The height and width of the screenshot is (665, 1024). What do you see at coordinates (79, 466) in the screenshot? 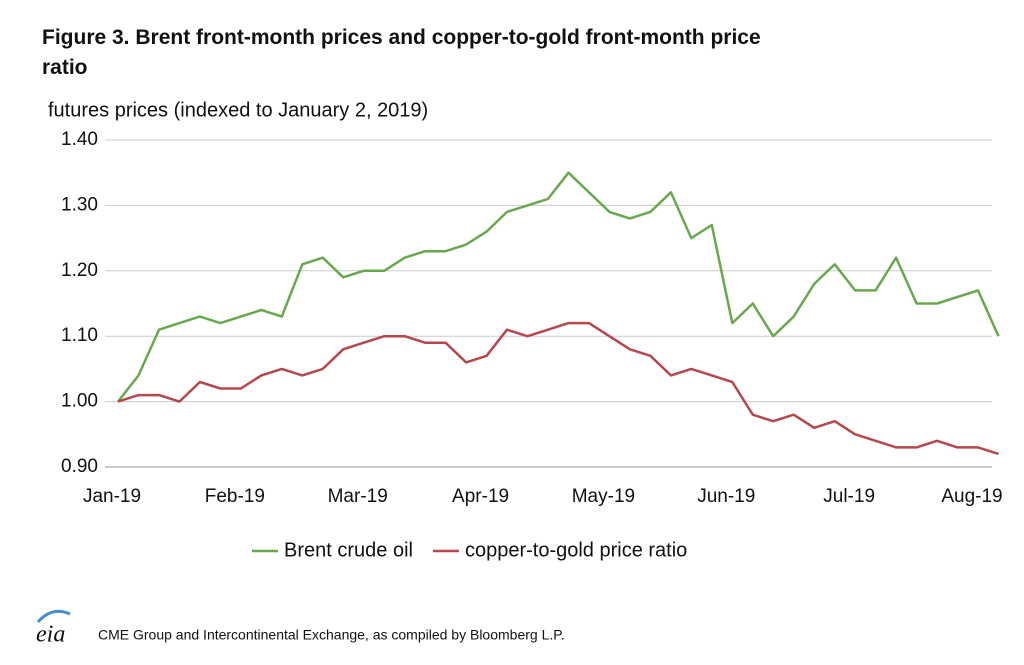
I see `y-tick-label: 0.90` at bounding box center [79, 466].